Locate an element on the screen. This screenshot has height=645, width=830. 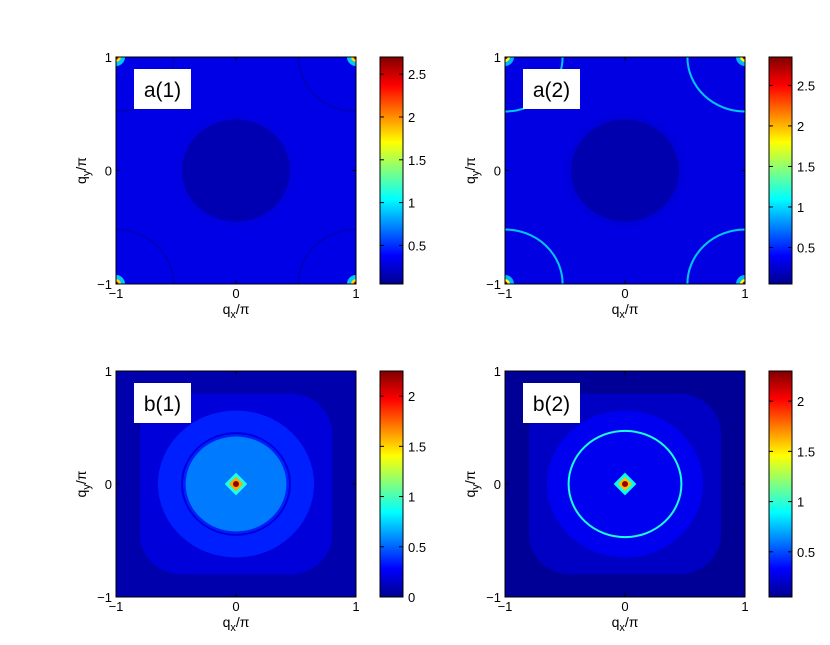
panel-label: b(2) is located at coordinates (551, 404).